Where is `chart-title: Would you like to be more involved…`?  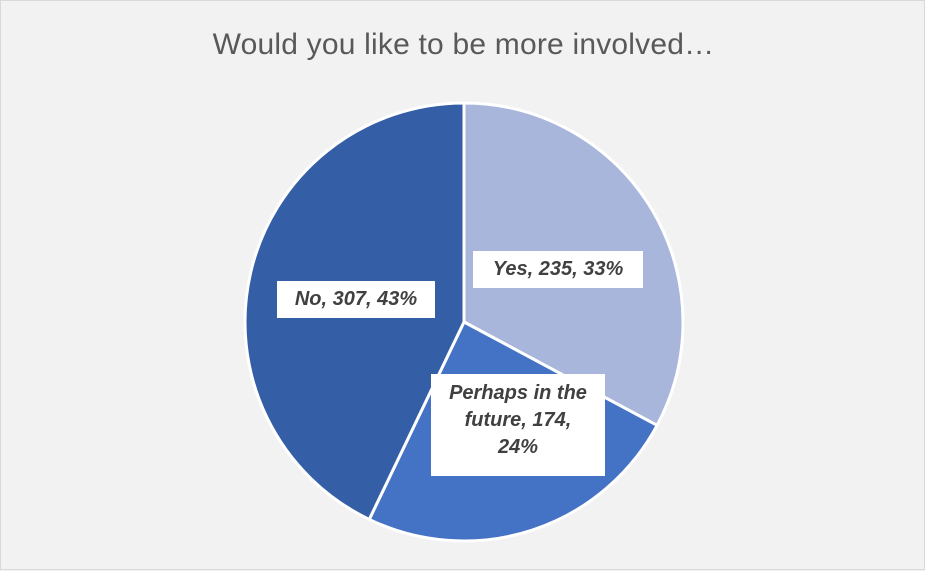
chart-title: Would you like to be more involved… is located at coordinates (463, 44).